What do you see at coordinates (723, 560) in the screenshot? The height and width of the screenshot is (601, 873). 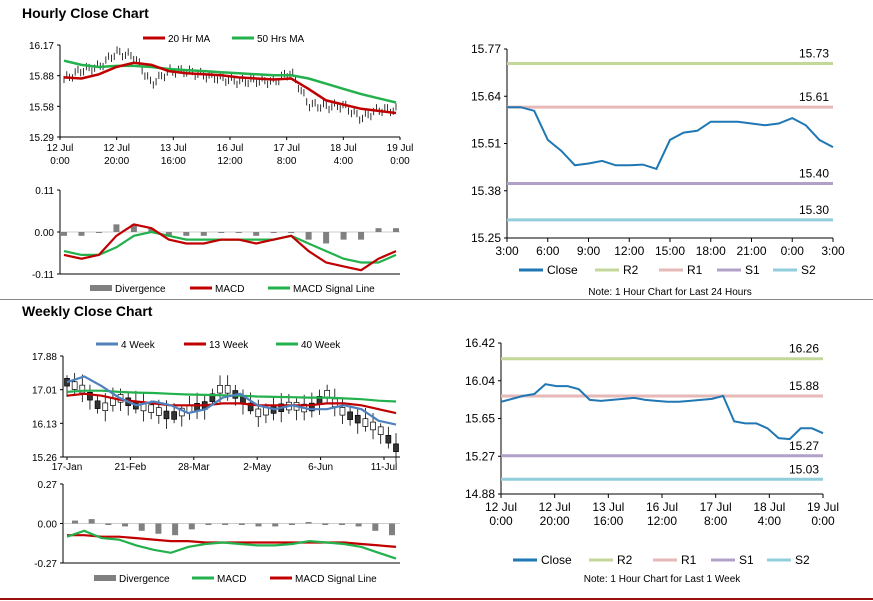 I see `weekly-levels-legend-s1-swatch` at bounding box center [723, 560].